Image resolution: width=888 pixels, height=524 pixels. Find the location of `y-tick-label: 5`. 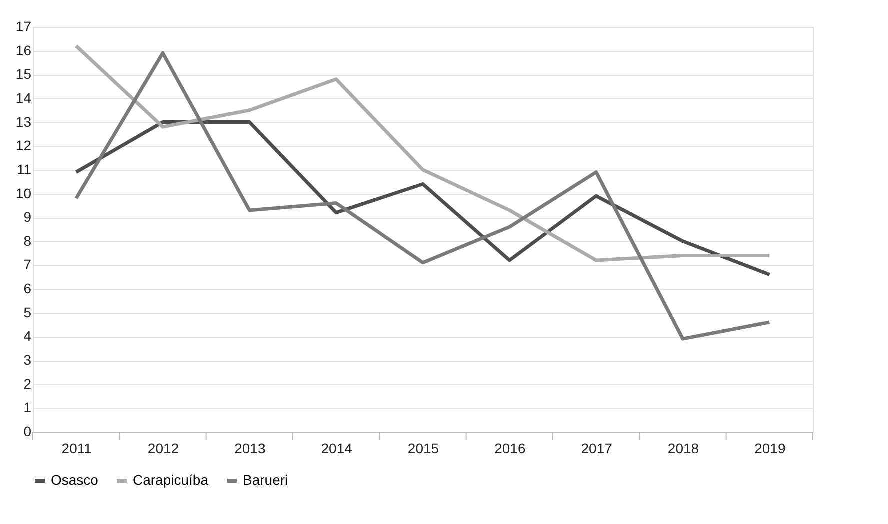

y-tick-label: 5 is located at coordinates (28, 312).